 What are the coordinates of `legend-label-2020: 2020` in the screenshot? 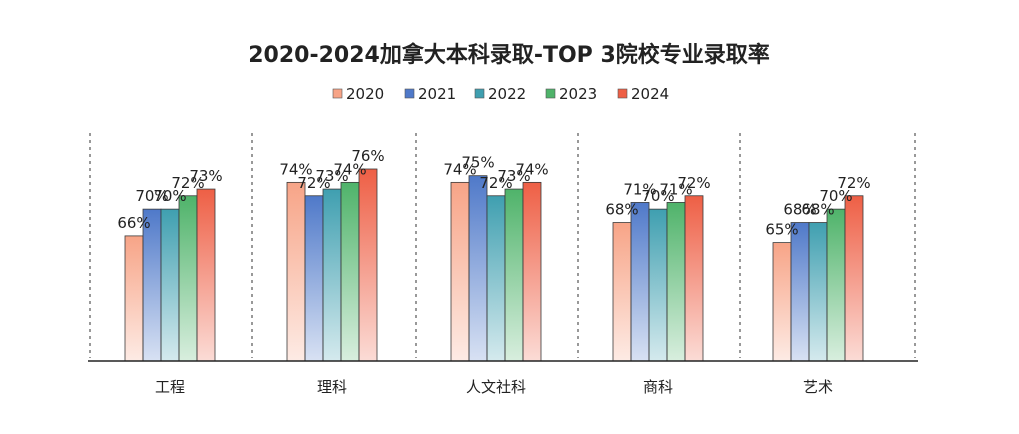 It's located at (365, 94).